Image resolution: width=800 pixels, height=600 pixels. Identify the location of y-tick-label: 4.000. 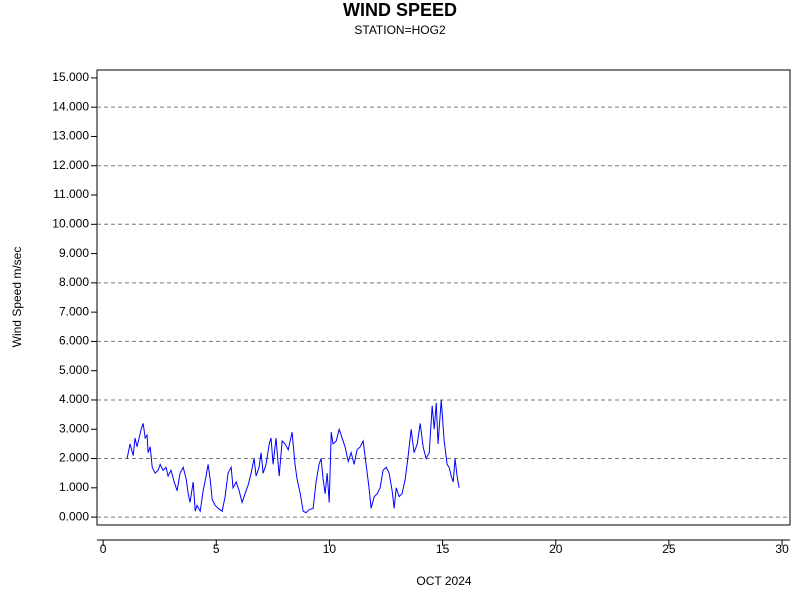
(74, 399).